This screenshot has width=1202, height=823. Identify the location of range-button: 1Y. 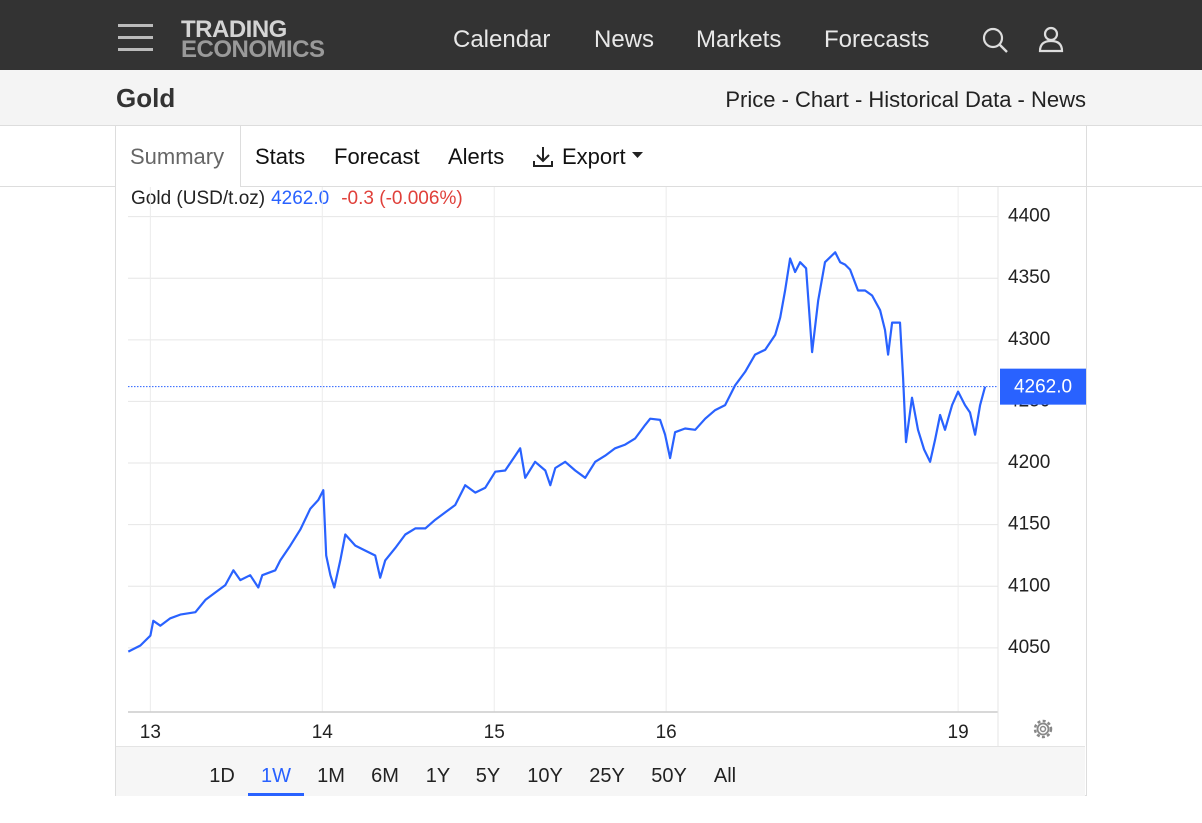
(438, 776).